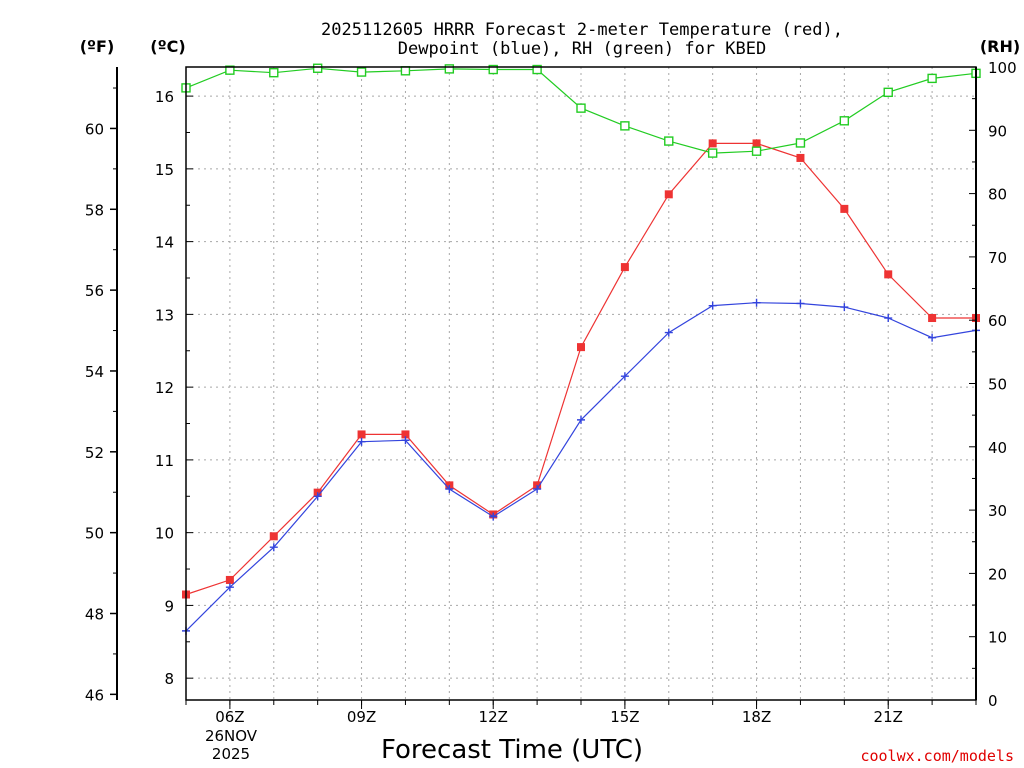 Image resolution: width=1024 pixels, height=768 pixels. I want to click on x-tick-label: 18Z, so click(756, 717).